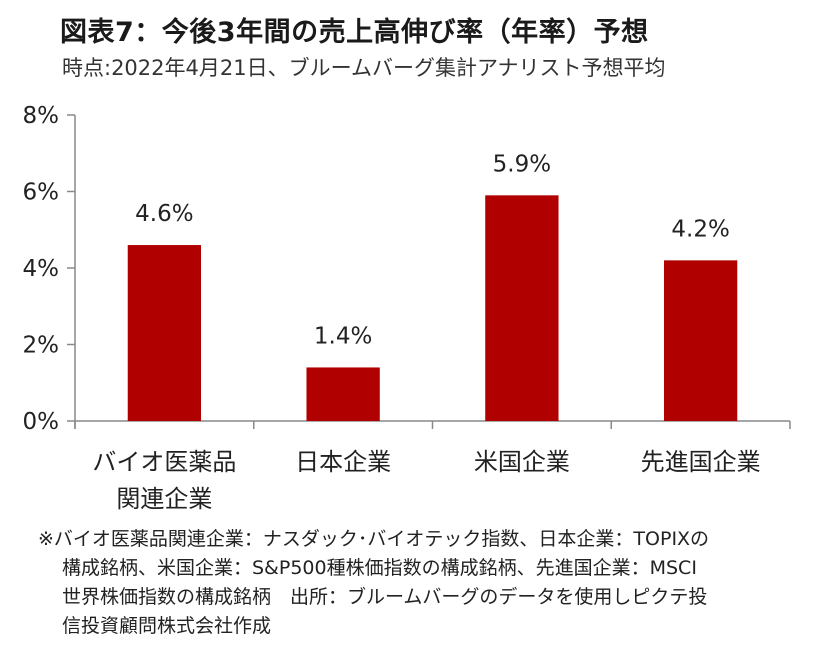  What do you see at coordinates (343, 462) in the screenshot?
I see `category-label: 日本企業` at bounding box center [343, 462].